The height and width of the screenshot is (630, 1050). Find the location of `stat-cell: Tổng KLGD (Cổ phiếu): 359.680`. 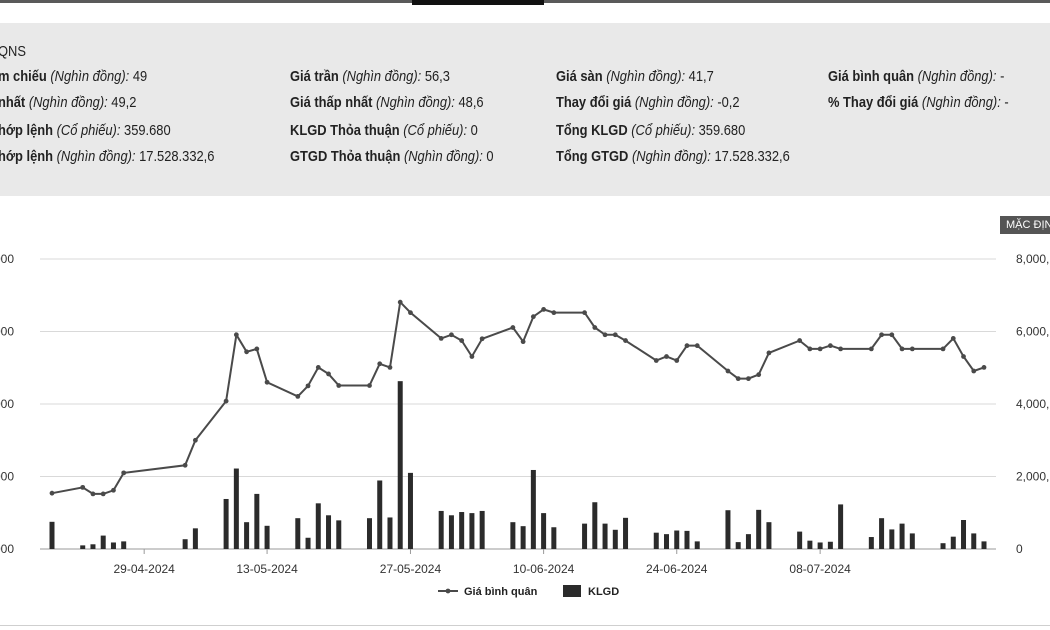

stat-cell: Tổng KLGD (Cổ phiếu): 359.680 is located at coordinates (650, 130).